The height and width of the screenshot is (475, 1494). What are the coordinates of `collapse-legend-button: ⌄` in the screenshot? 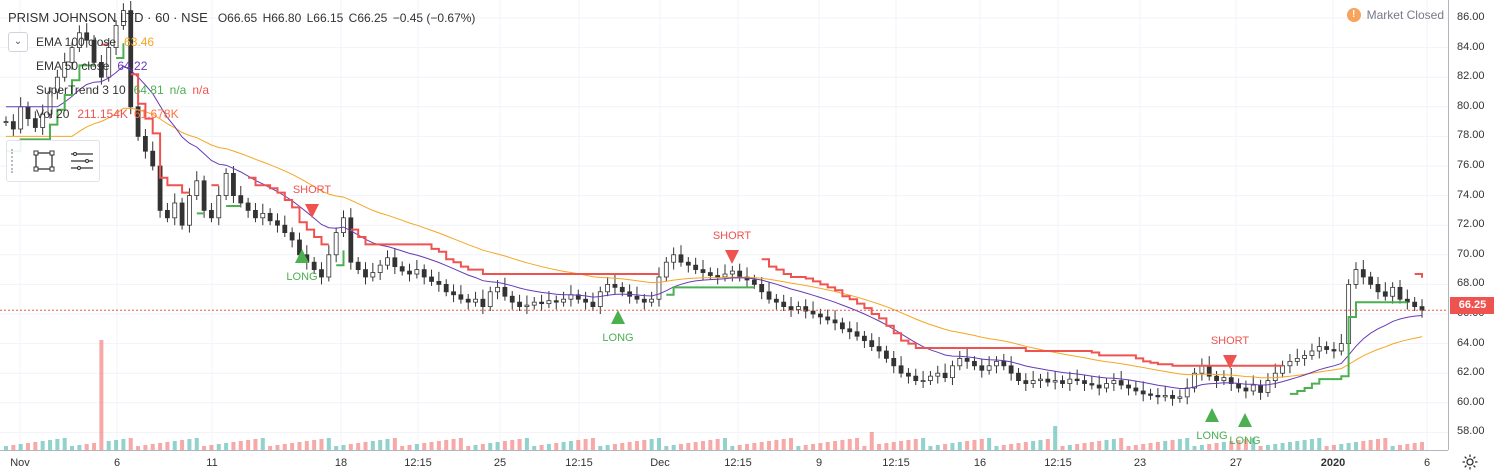 It's located at (18, 42).